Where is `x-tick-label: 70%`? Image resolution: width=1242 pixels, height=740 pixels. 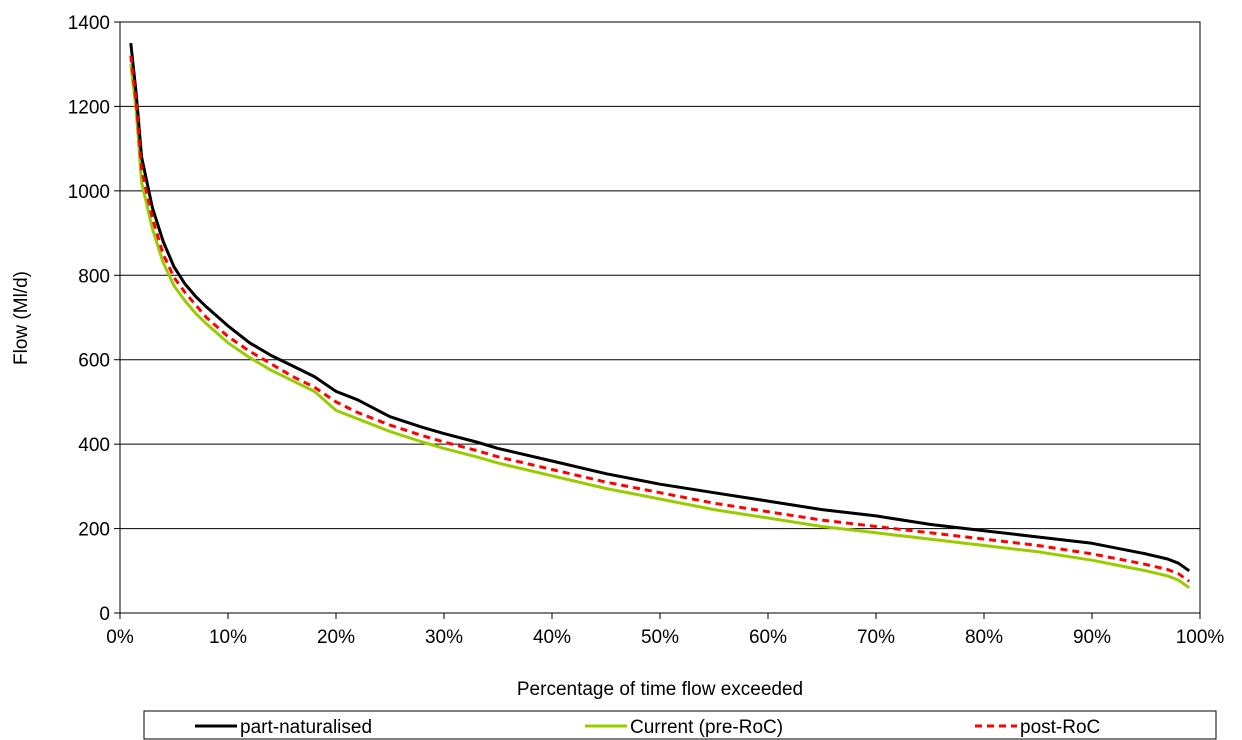
x-tick-label: 70% is located at coordinates (876, 637).